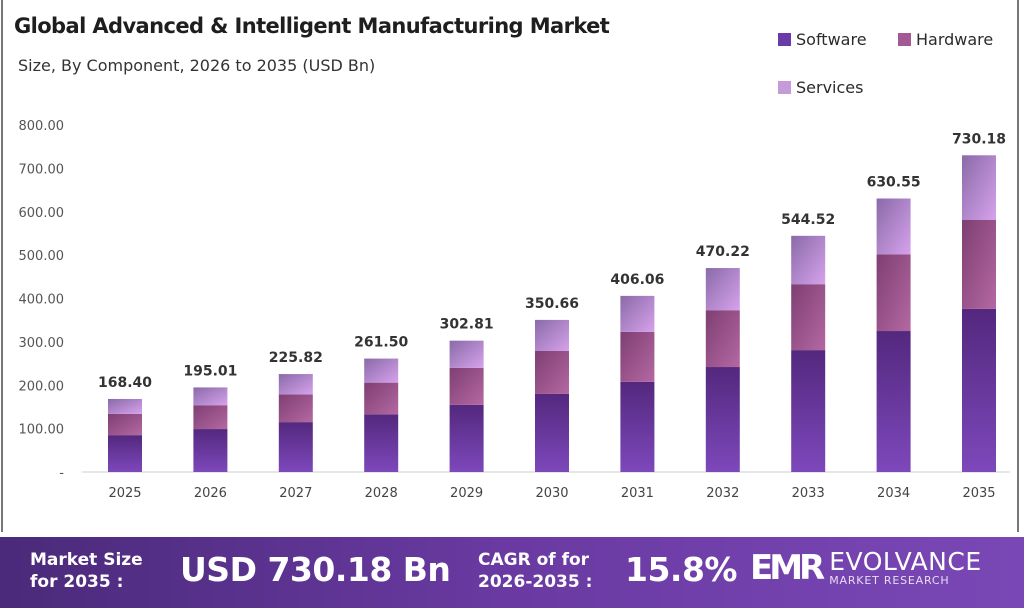  I want to click on total-label-2030: 350.66, so click(552, 304).